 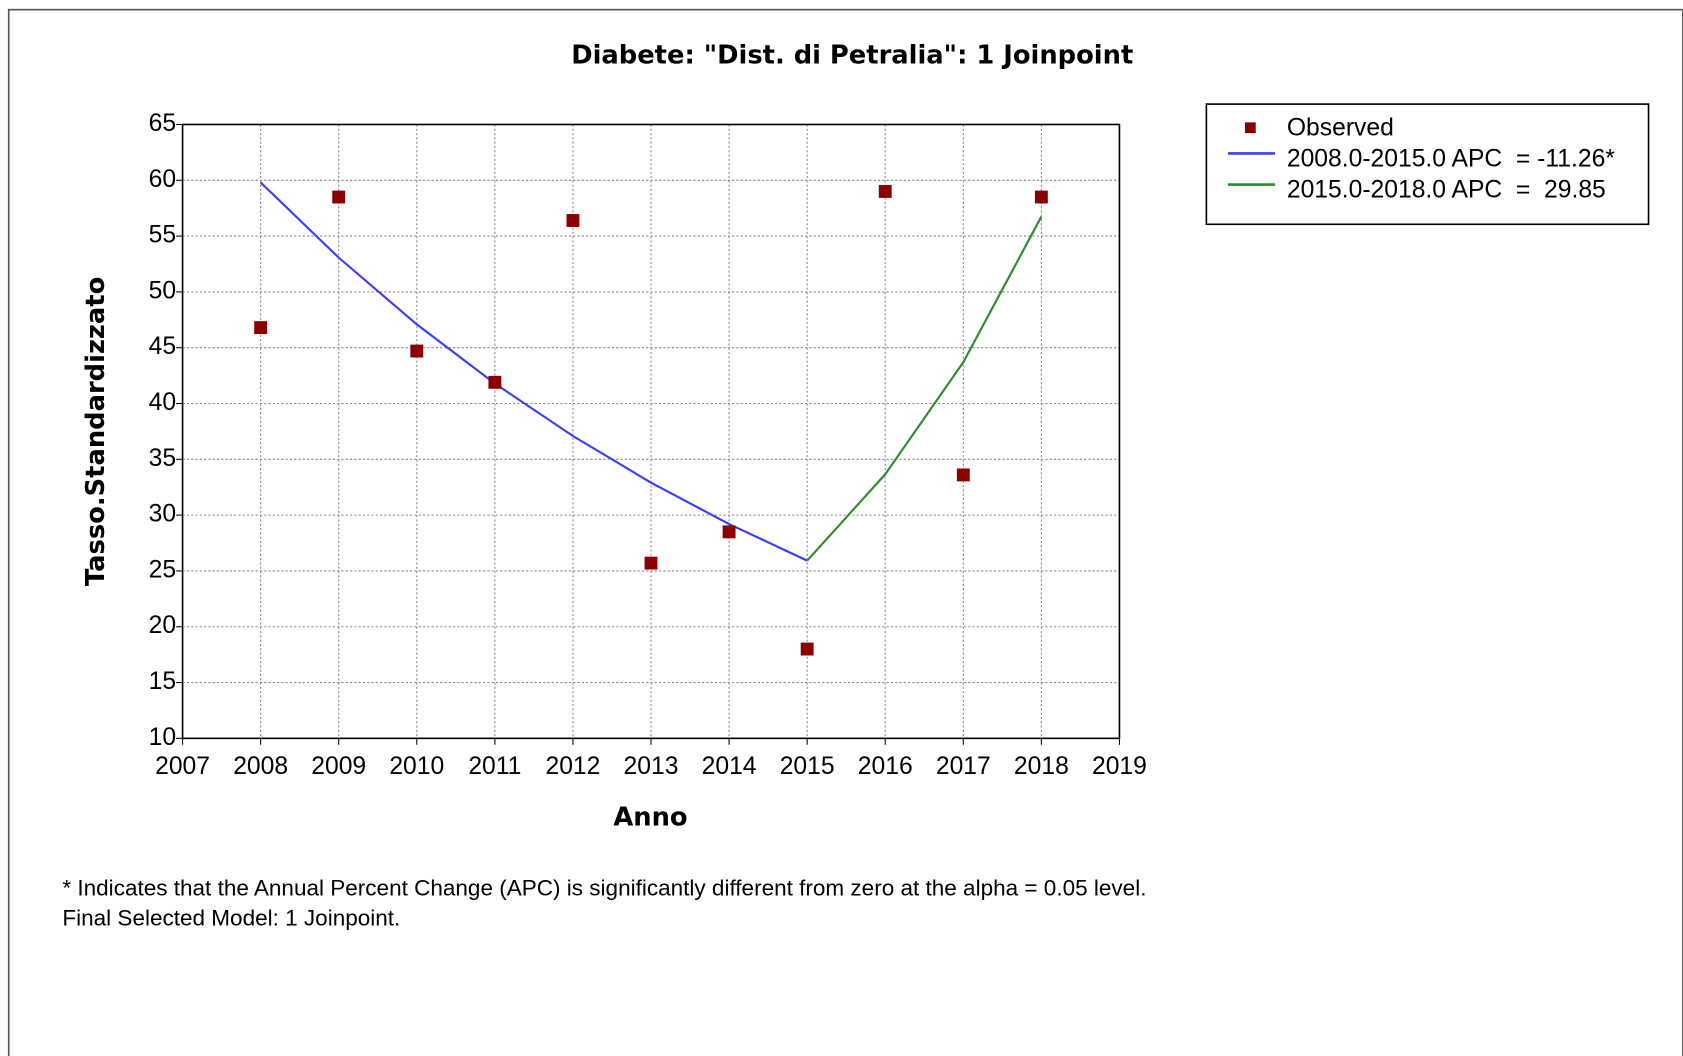 I want to click on x-tick-label: 2010, so click(x=416, y=766).